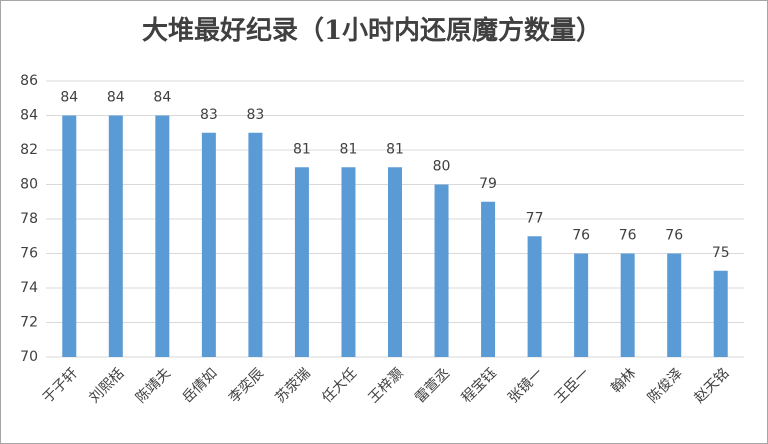 The width and height of the screenshot is (768, 444). Describe the element at coordinates (29, 288) in the screenshot. I see `y-tick-label: 74` at that location.